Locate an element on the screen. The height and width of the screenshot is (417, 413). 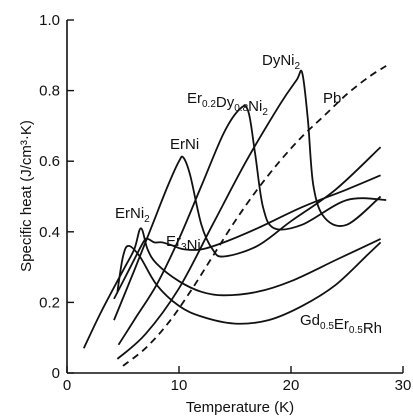
y-tick-label: 0.4 is located at coordinates (49, 232).